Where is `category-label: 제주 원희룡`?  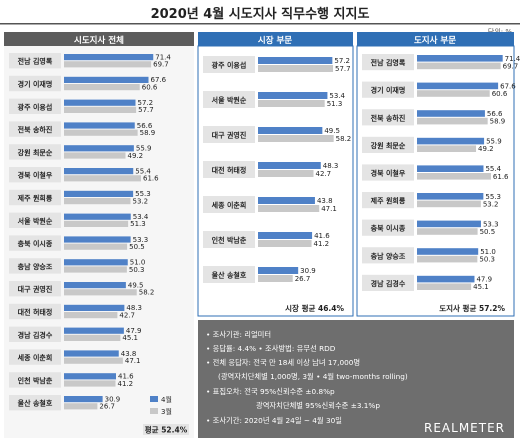
category-label: 제주 원희룡 is located at coordinates (35, 198).